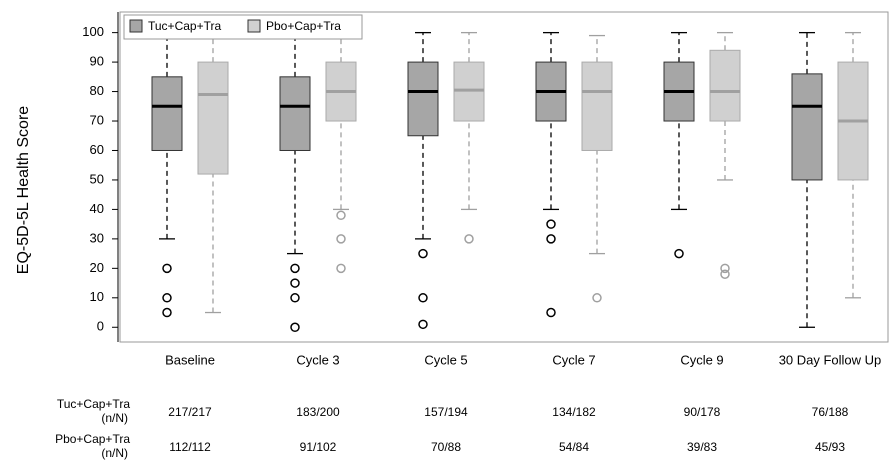  I want to click on x-tick-label: Cycle 5, so click(445, 359).